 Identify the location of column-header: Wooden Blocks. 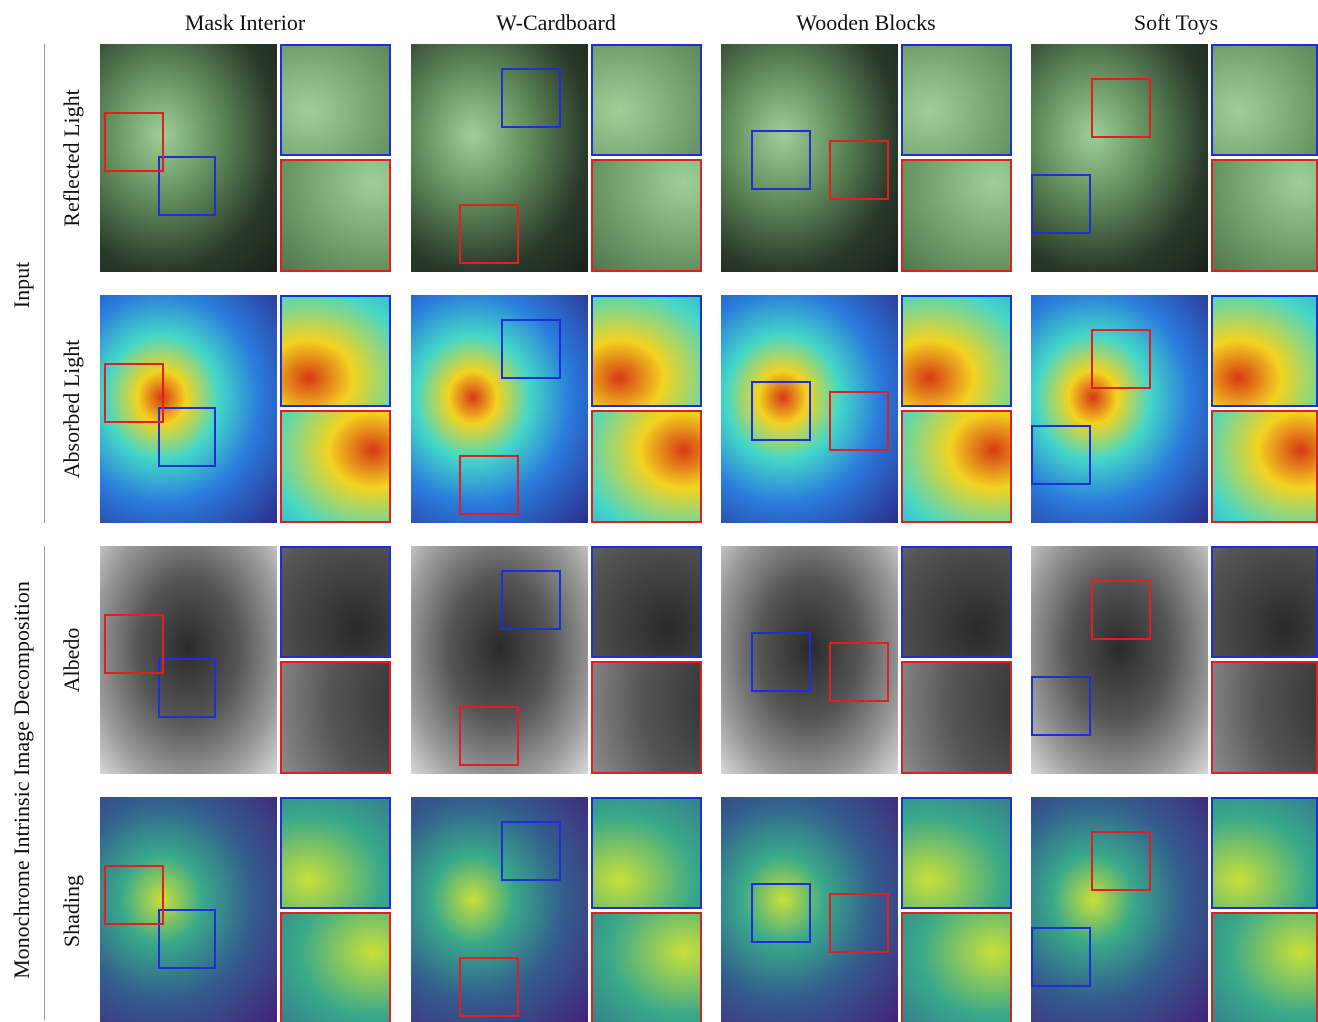
(866, 22).